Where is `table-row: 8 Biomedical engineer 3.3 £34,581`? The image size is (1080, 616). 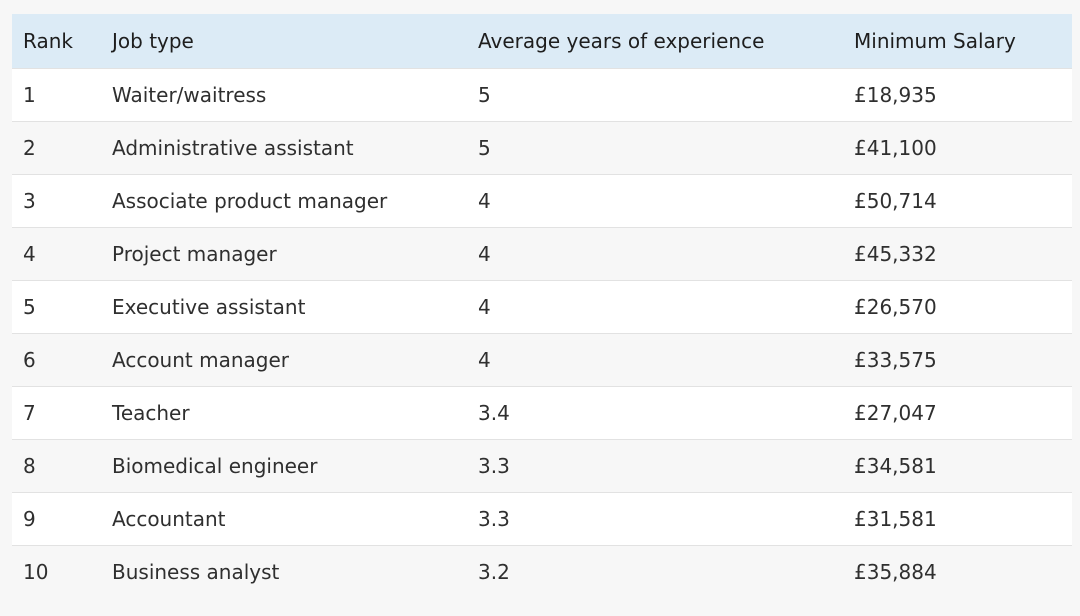 table-row: 8 Biomedical engineer 3.3 £34,581 is located at coordinates (542, 465).